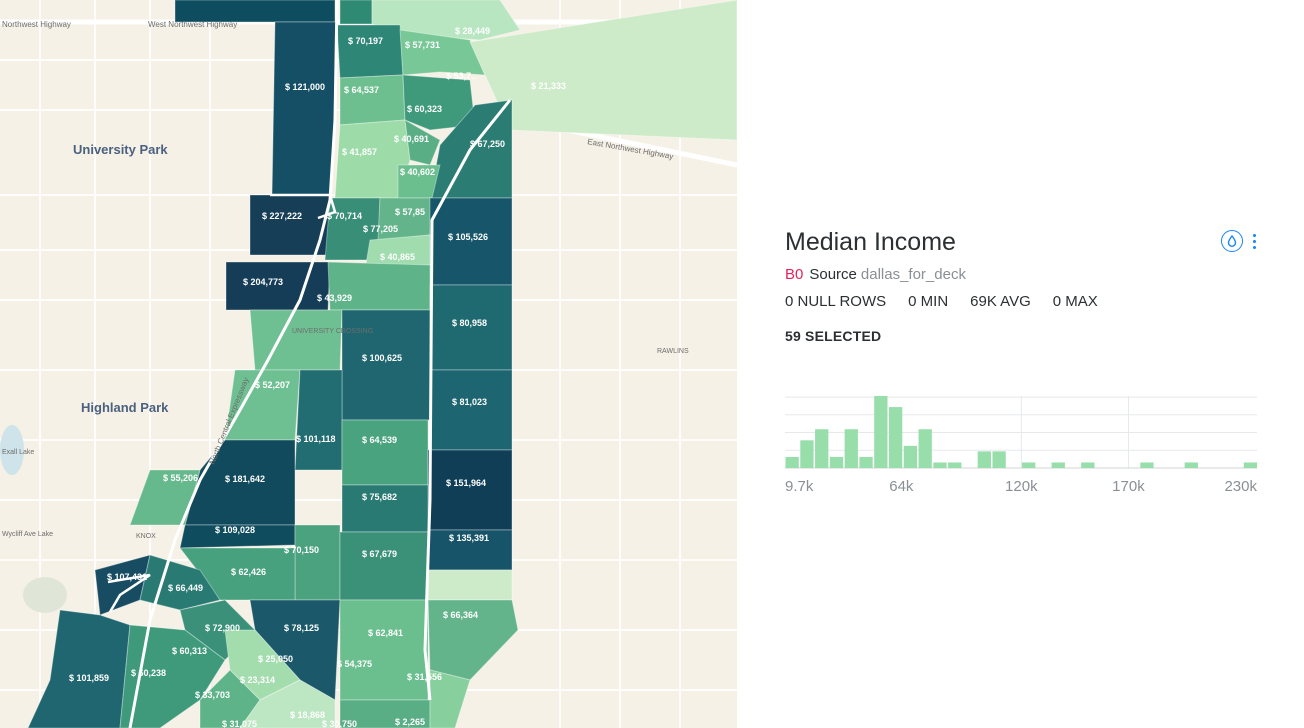 The height and width of the screenshot is (728, 1304). I want to click on tract-label: $ 28,449, so click(472, 31).